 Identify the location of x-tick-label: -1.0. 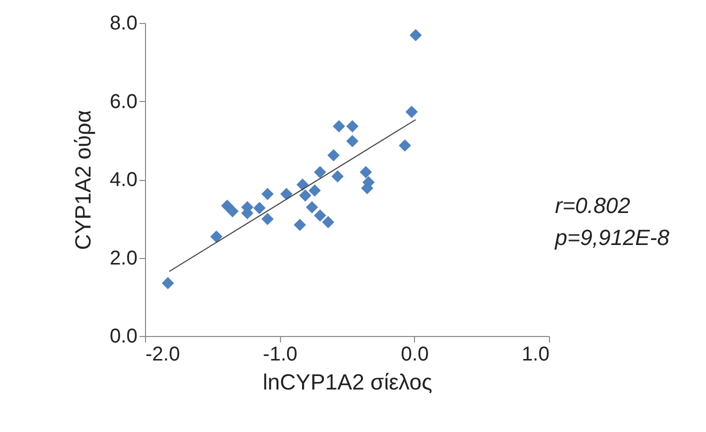
(280, 355).